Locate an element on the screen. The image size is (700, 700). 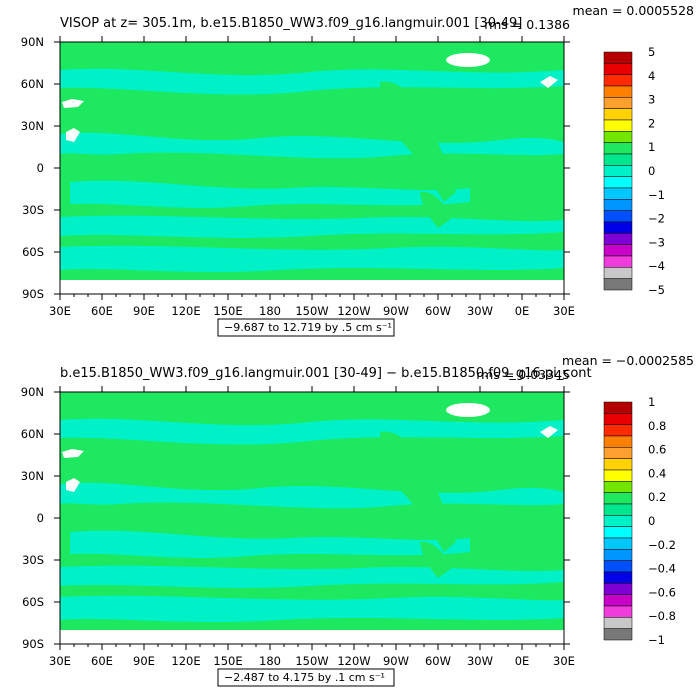
colorbar-label: 5 is located at coordinates (651, 52).